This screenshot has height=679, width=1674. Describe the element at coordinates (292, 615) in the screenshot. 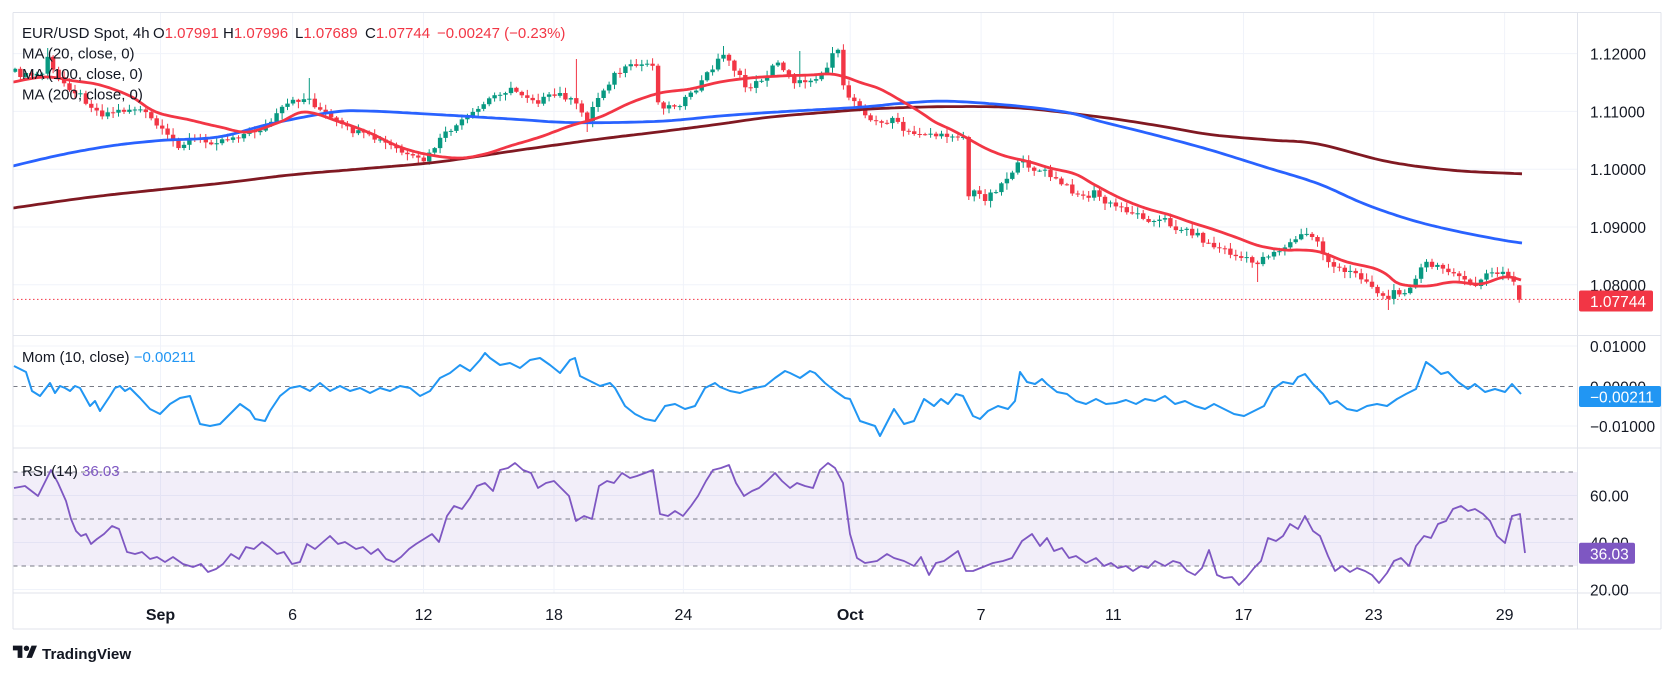

I see `svg-text: 6` at that location.